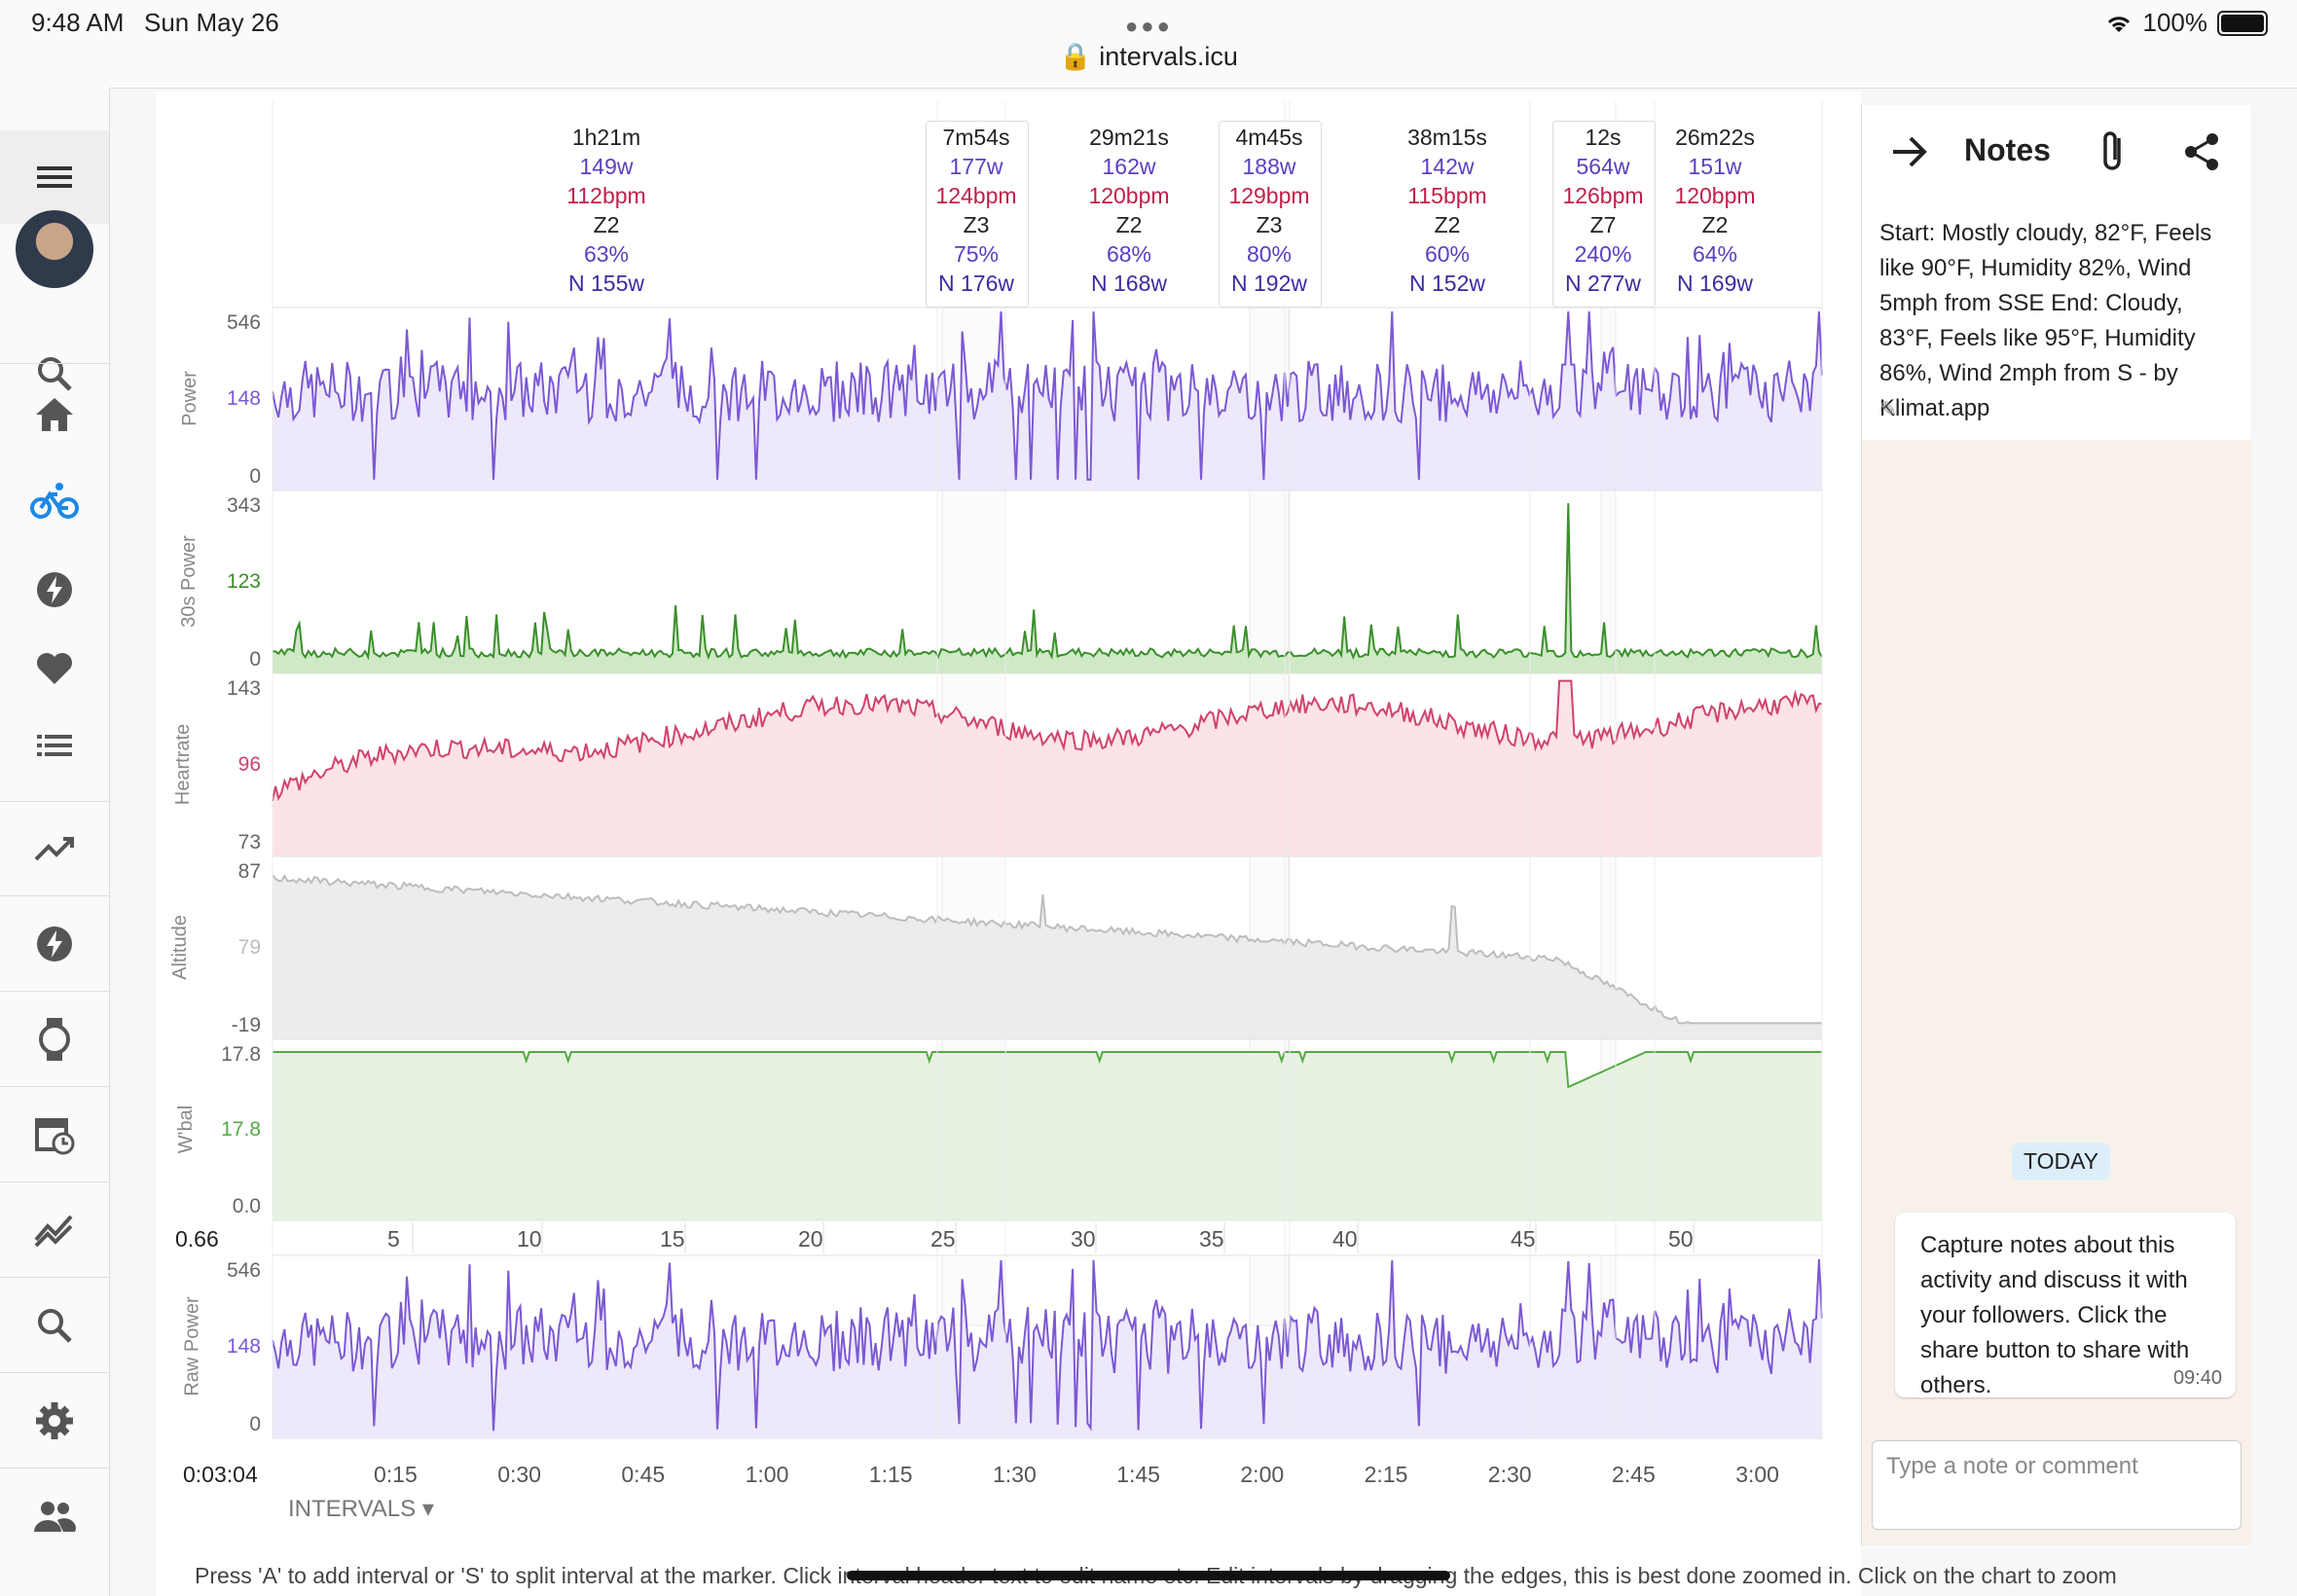 The image size is (2297, 1596). What do you see at coordinates (1149, 26) in the screenshot?
I see `more-dots-icon: ●●●` at bounding box center [1149, 26].